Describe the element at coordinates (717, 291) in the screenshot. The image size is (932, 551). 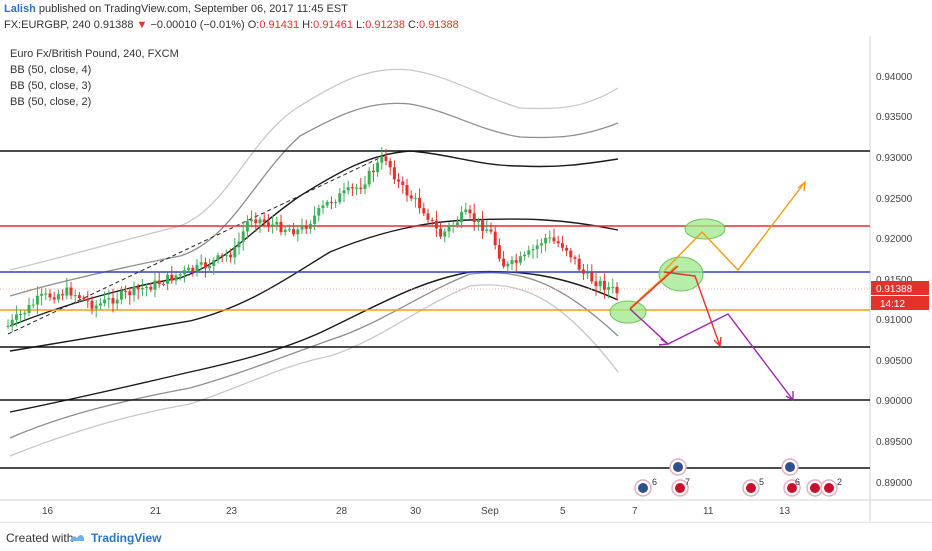
I see `projection-arrows` at that location.